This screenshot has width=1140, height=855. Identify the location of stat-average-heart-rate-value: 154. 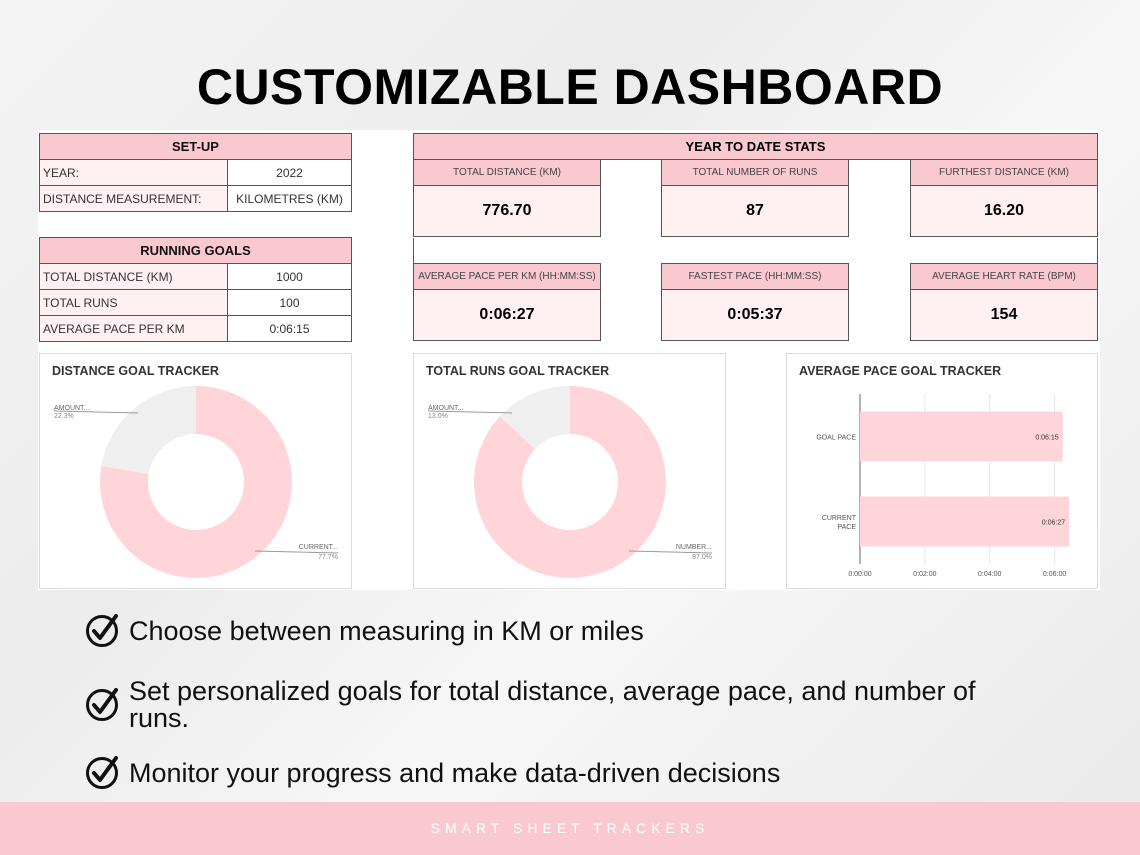
(1004, 315).